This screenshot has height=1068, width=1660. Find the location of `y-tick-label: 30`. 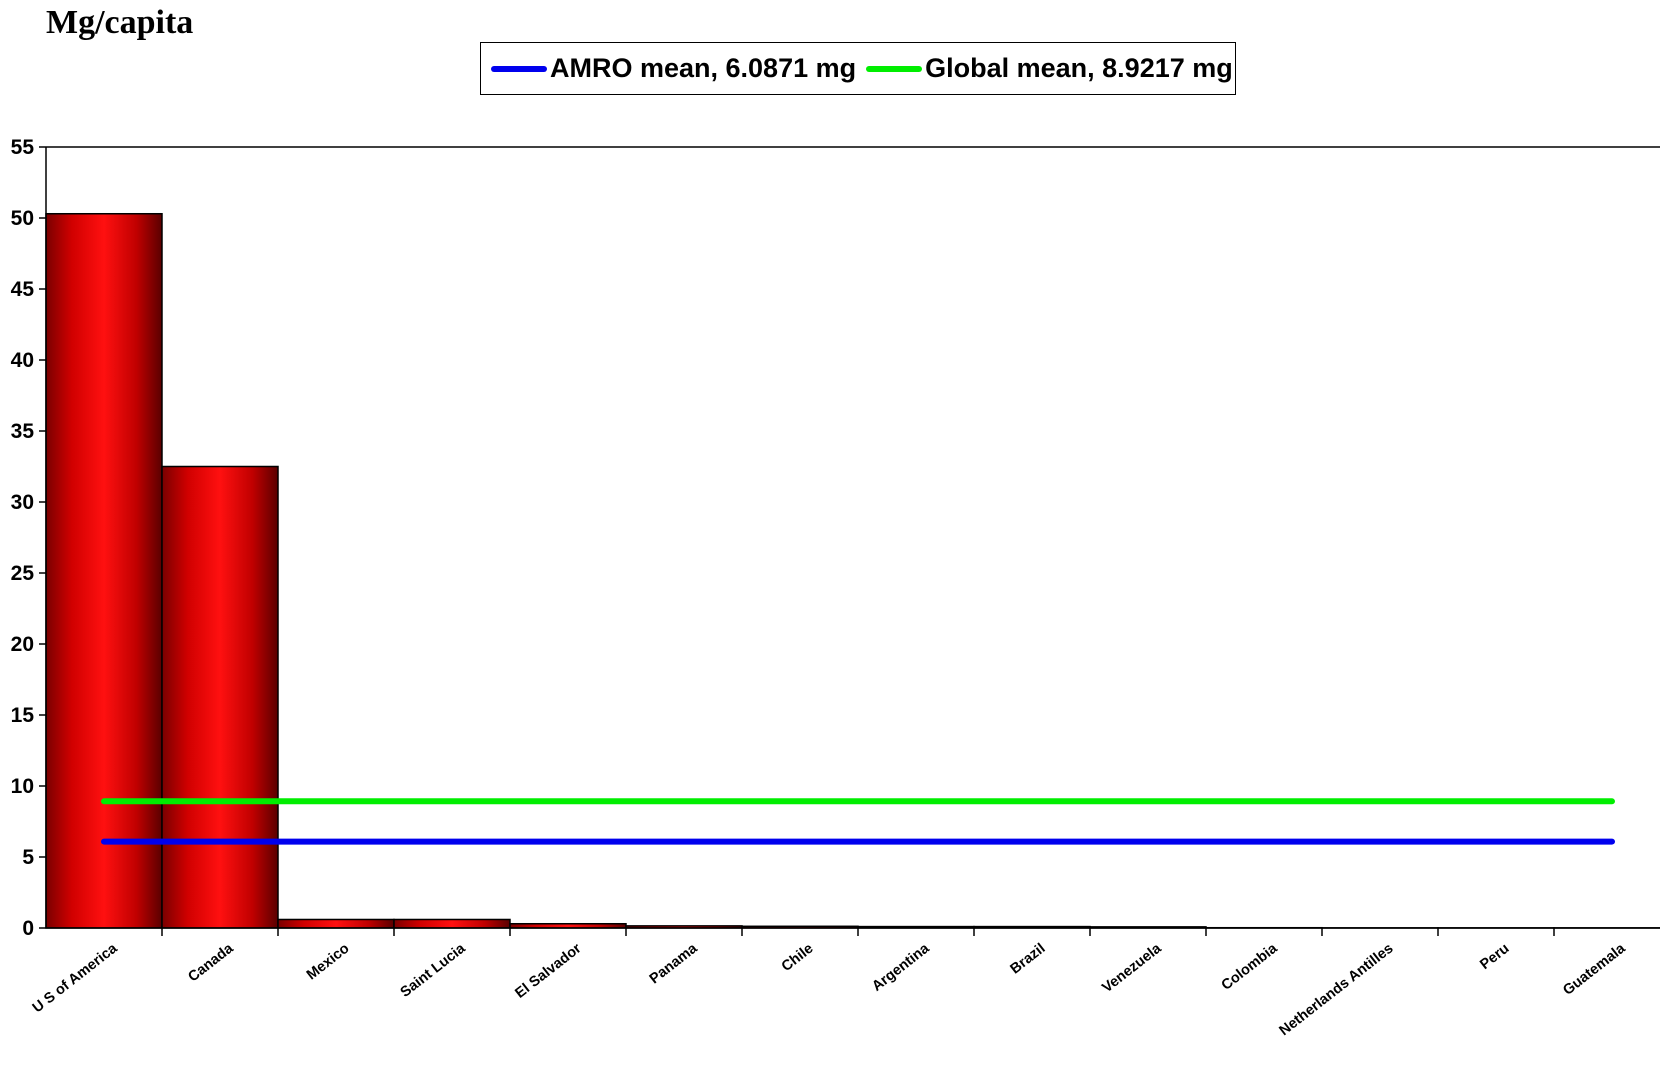

y-tick-label: 30 is located at coordinates (22, 502).